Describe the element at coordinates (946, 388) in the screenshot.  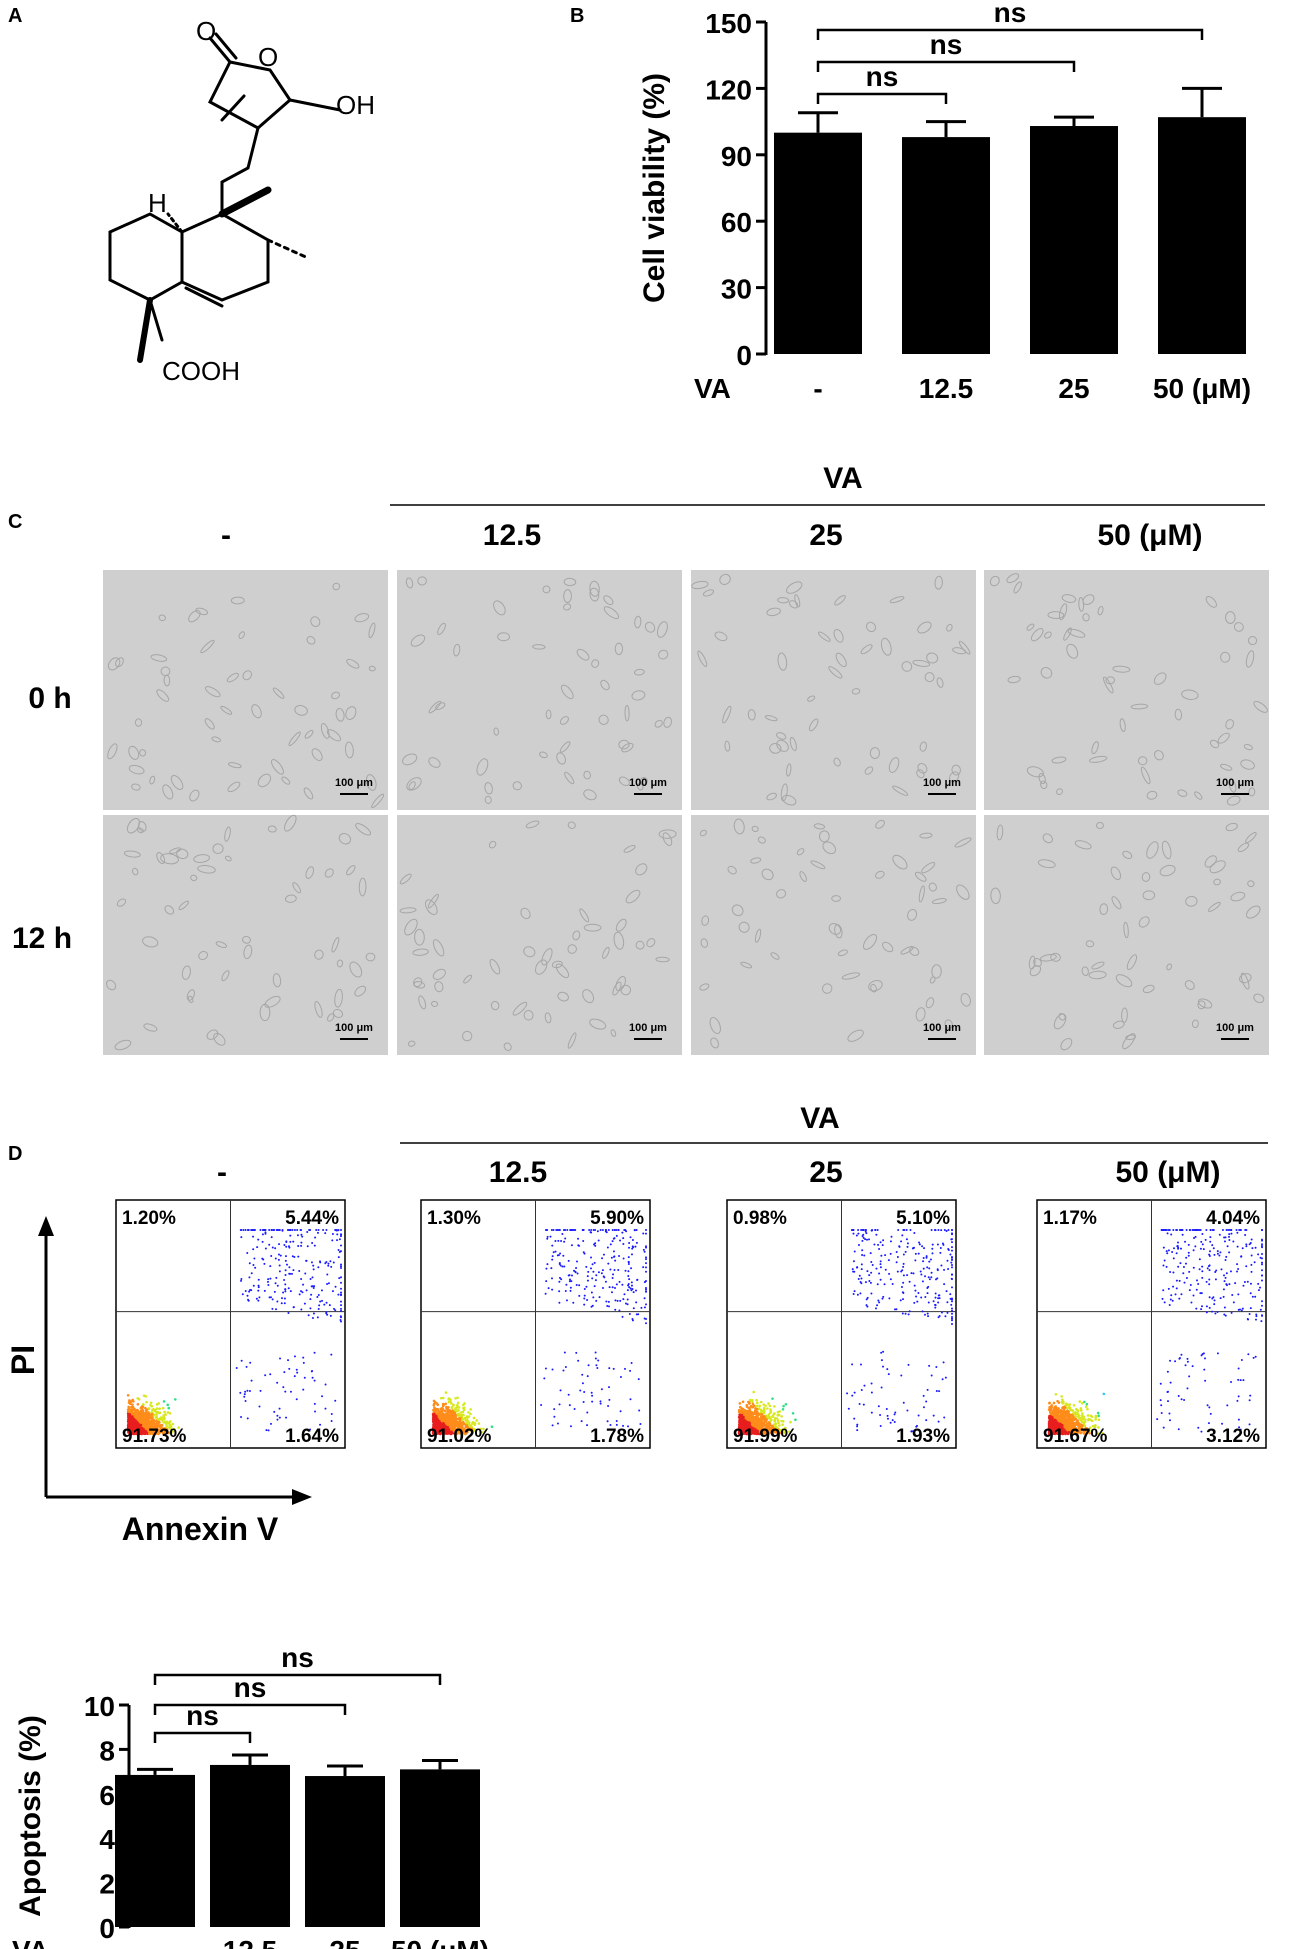
I see `viability-category-label: 12.5` at that location.